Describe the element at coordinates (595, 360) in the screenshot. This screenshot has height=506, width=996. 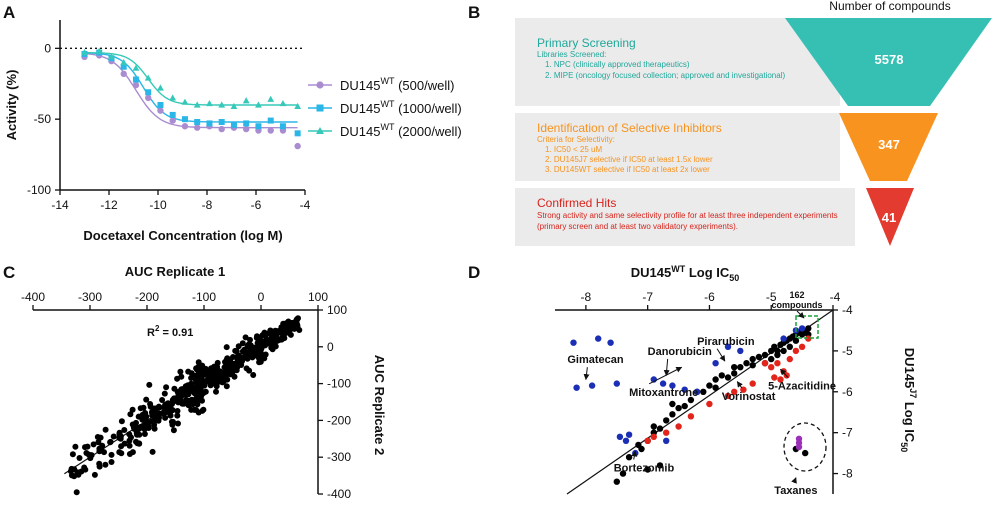
I see `d-annotation-label: Gimatecan` at that location.